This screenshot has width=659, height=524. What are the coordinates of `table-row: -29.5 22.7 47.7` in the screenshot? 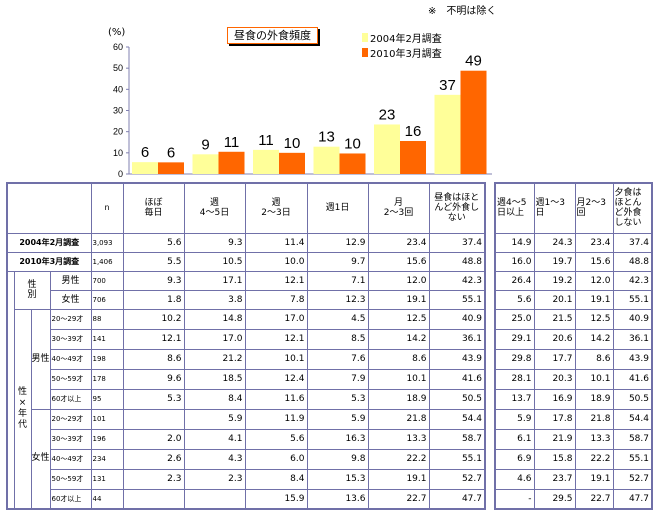 It's located at (573, 499).